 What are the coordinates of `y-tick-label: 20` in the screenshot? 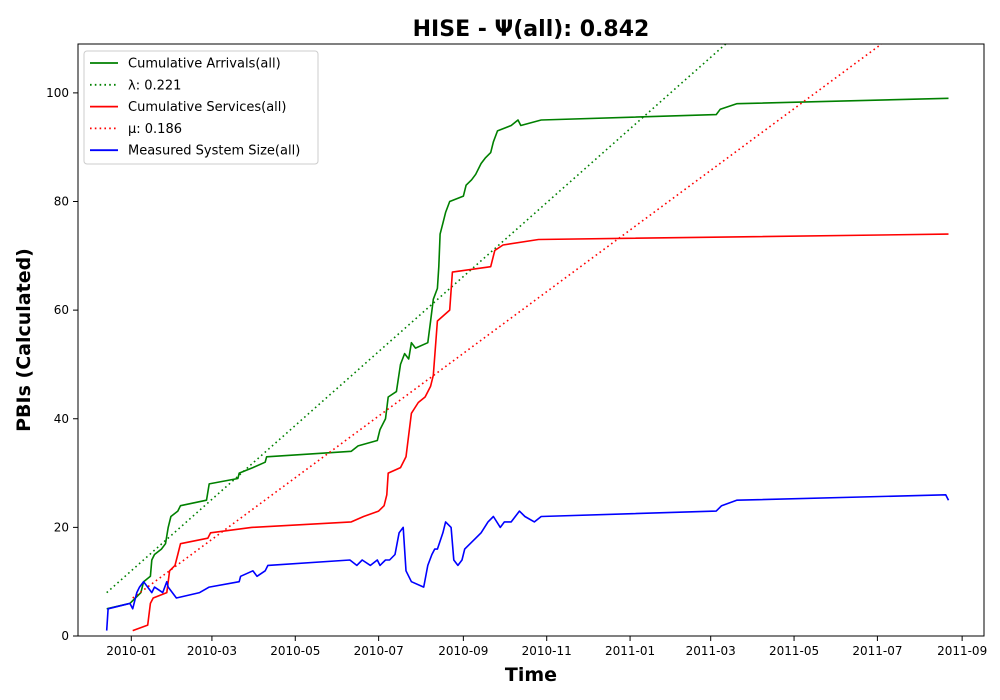 It's located at (61, 527).